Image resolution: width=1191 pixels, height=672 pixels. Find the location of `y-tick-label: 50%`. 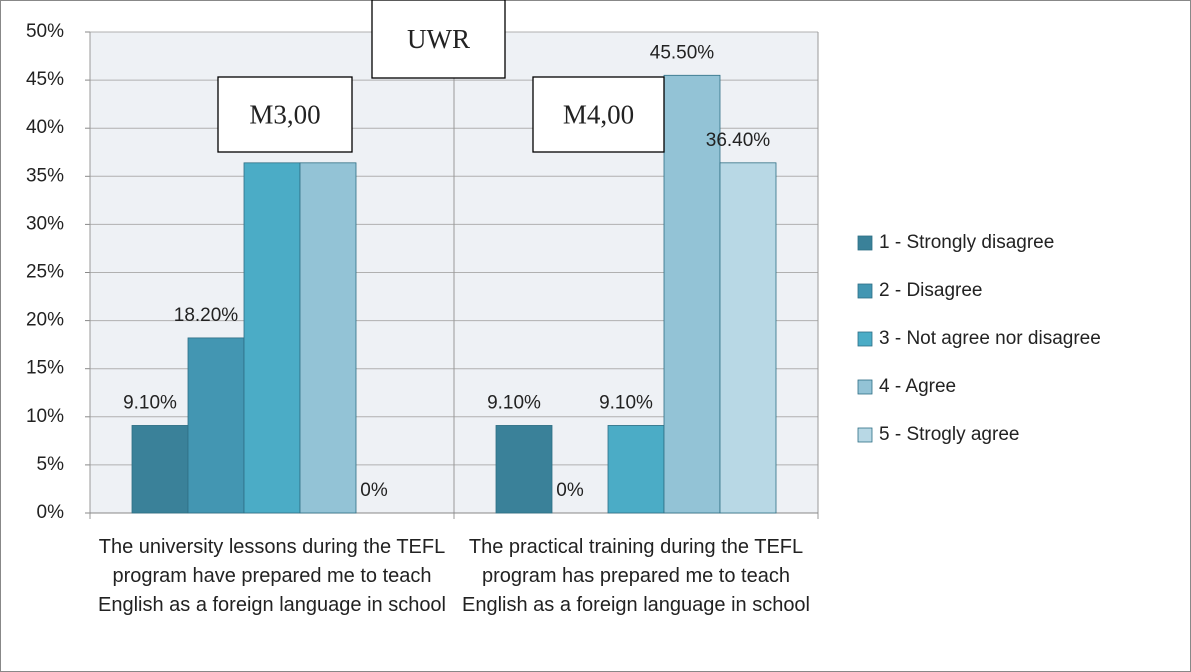

y-tick-label: 50% is located at coordinates (45, 31).